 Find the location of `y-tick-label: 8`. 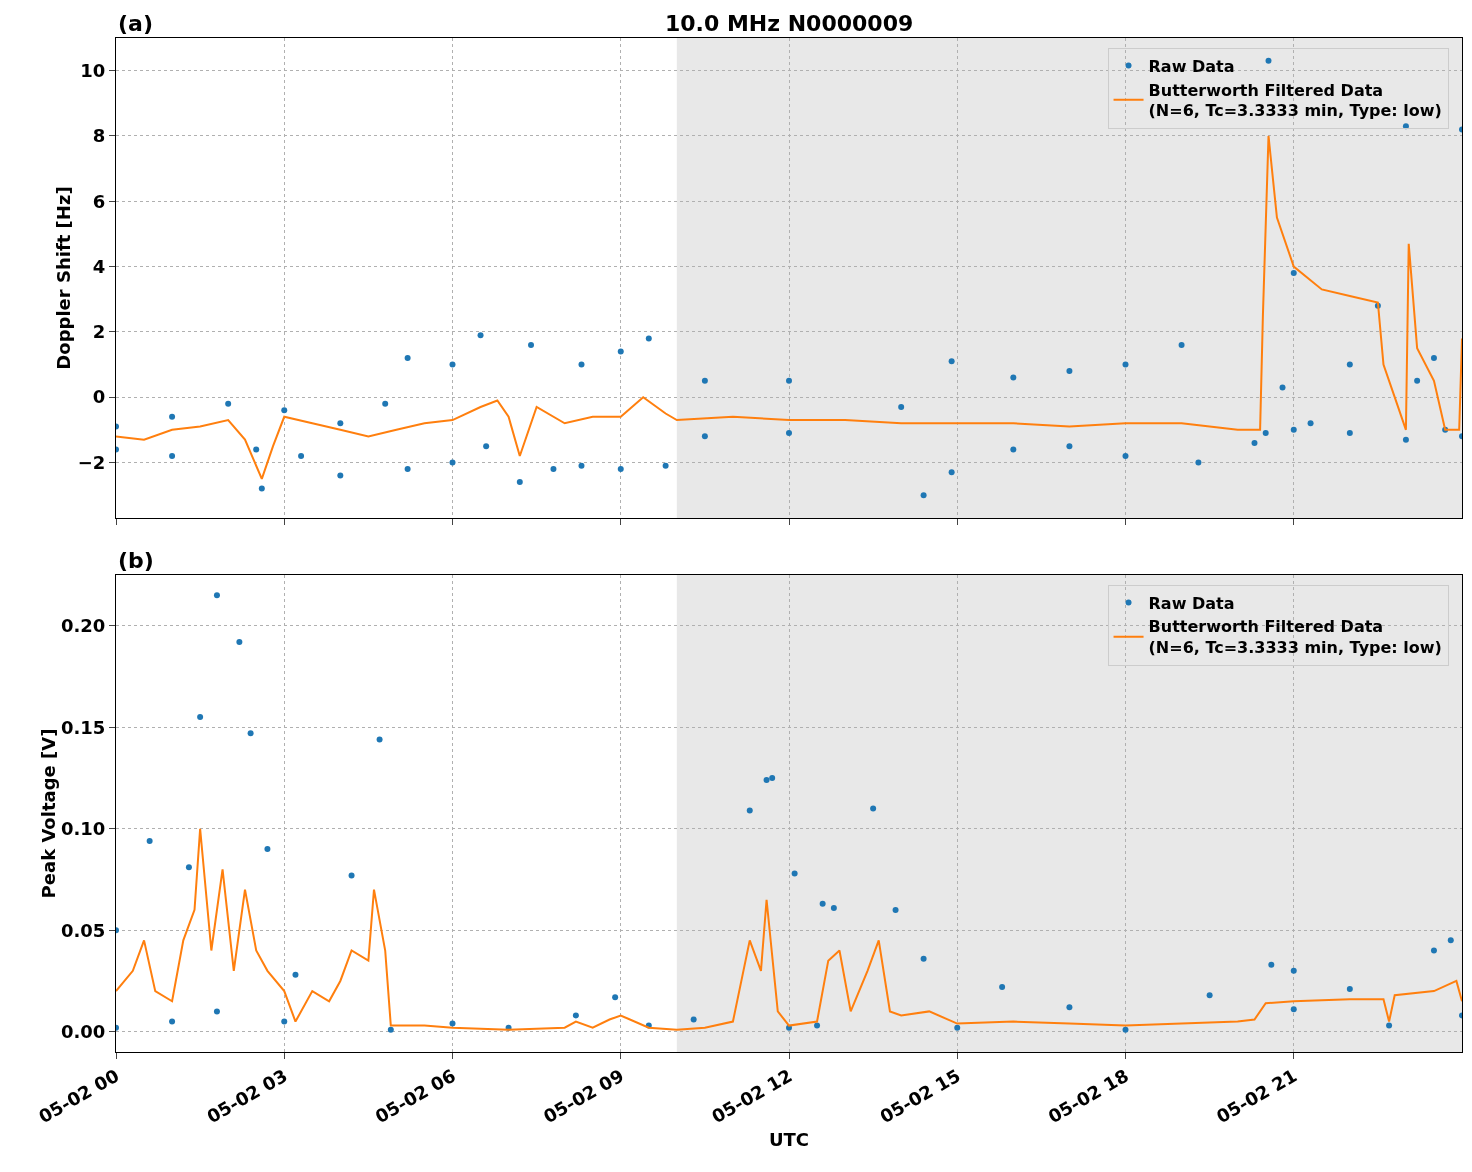

y-tick-label: 8 is located at coordinates (99, 136).